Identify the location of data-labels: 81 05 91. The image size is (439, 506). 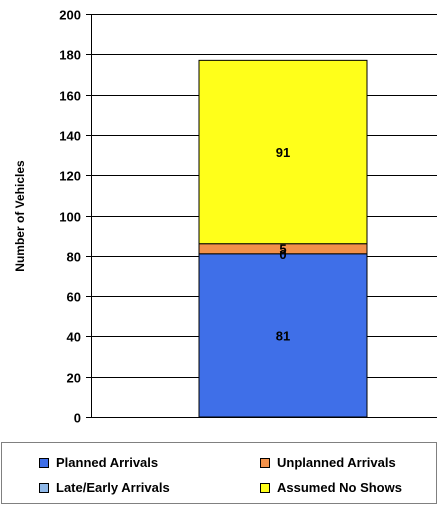
(283, 244).